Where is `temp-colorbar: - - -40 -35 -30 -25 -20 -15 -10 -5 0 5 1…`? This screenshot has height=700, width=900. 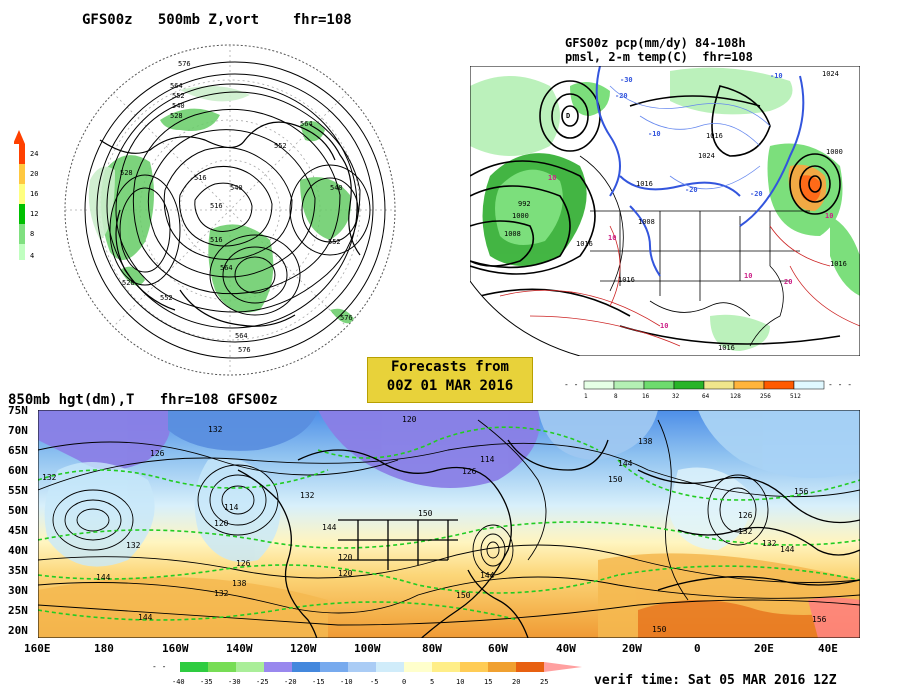
temp-colorbar: - - -40 -35 -30 -25 -20 -15 -10 -5 0 5 1… is located at coordinates (367, 674).